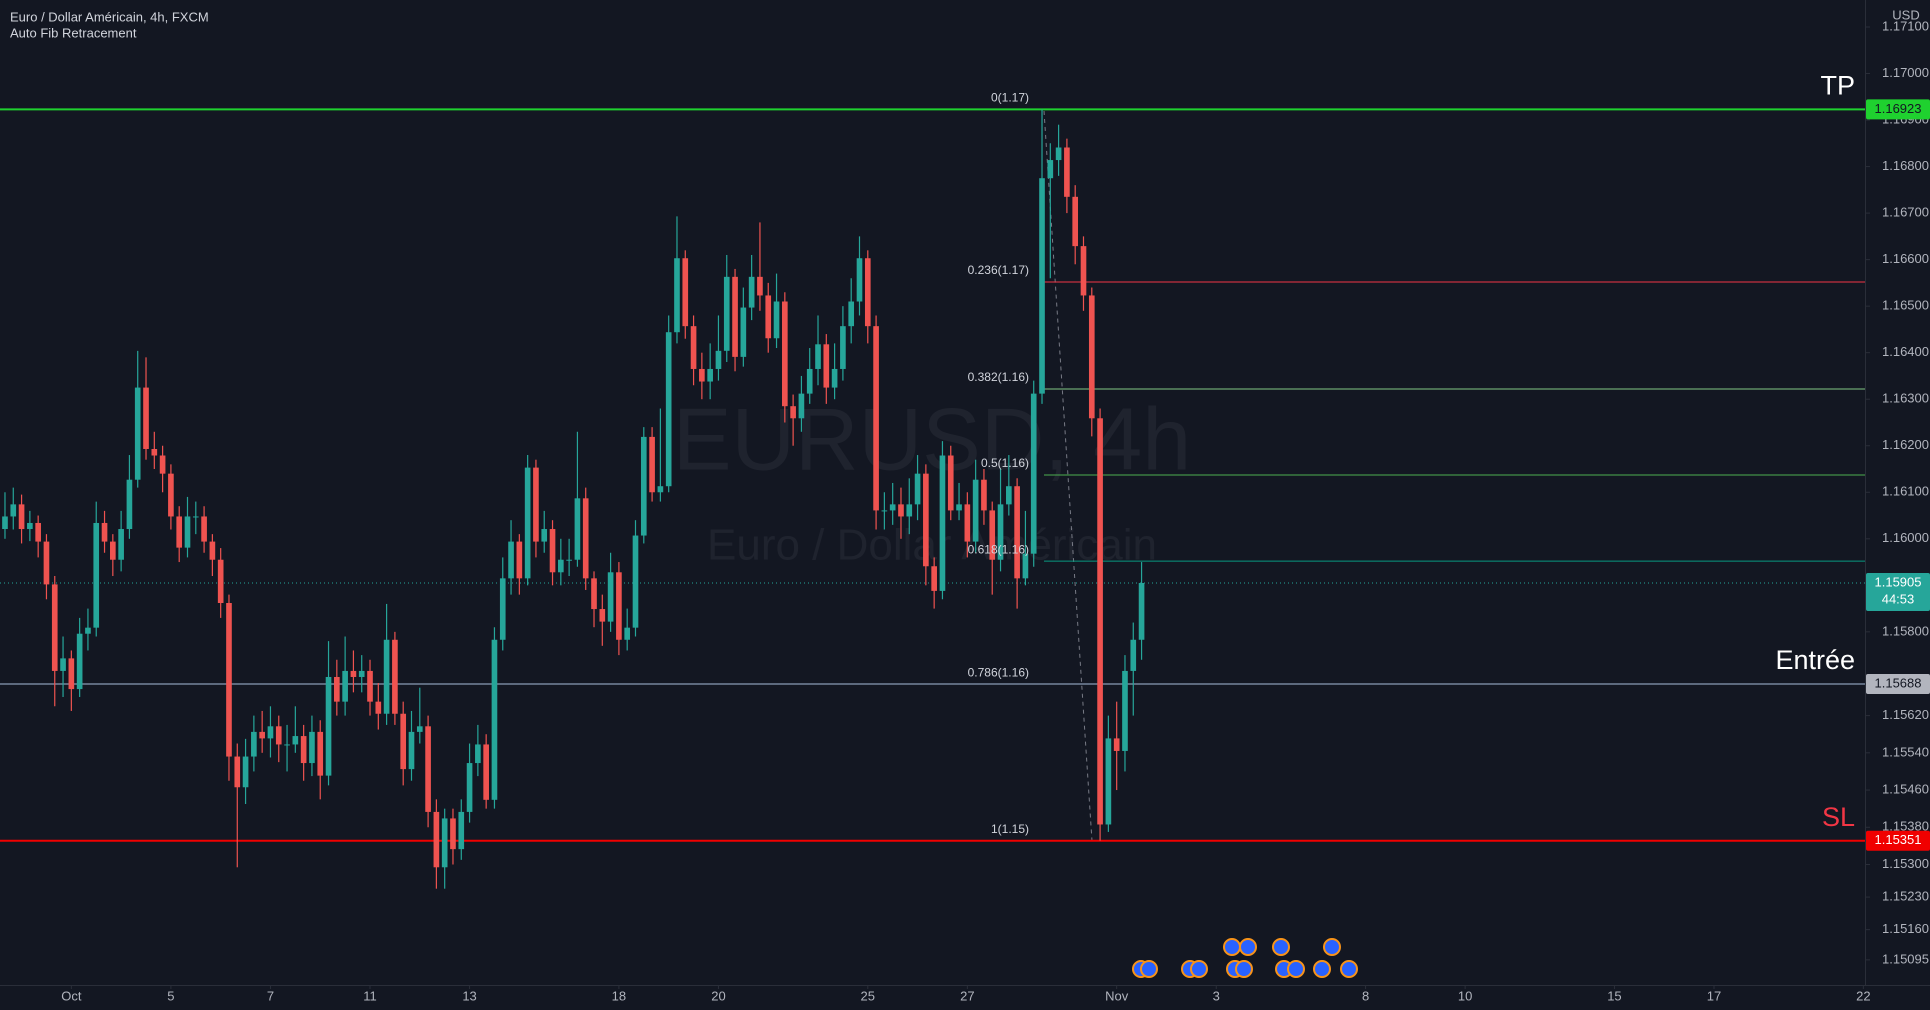 Image resolution: width=1930 pixels, height=1010 pixels. I want to click on x-tick-label: 27, so click(967, 995).